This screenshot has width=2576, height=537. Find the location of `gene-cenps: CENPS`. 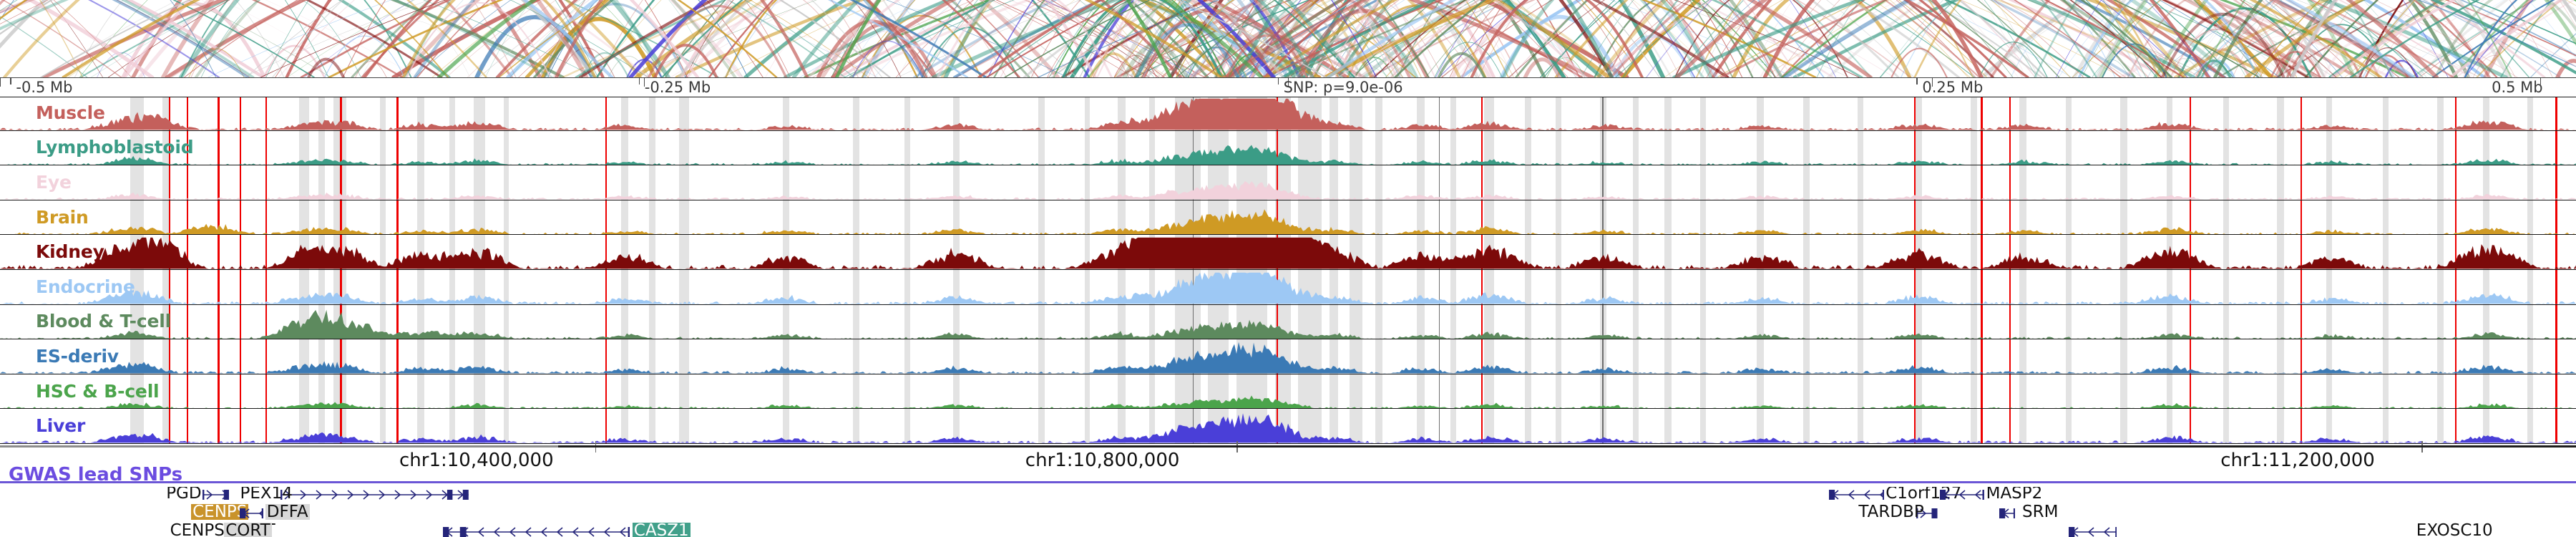

gene-cenps: CENPS is located at coordinates (1288, 512).